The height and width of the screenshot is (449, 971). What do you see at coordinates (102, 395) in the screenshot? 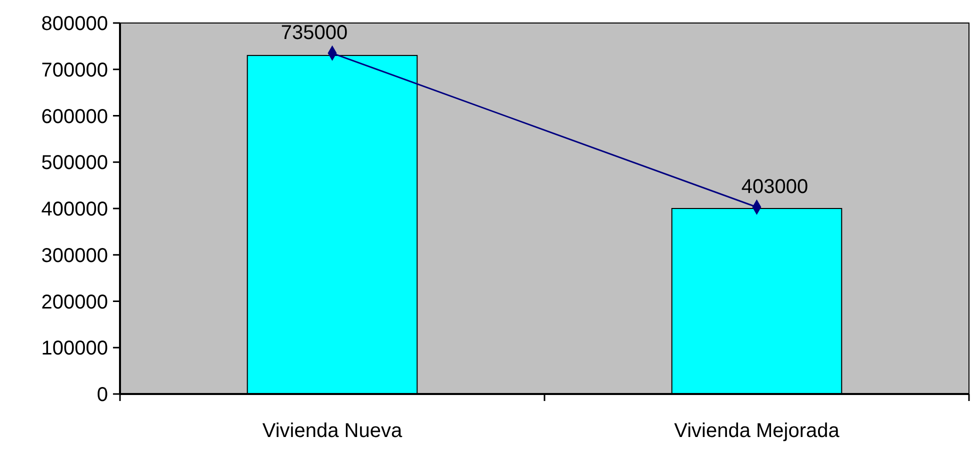
I see `y-tick-label: 0` at bounding box center [102, 395].